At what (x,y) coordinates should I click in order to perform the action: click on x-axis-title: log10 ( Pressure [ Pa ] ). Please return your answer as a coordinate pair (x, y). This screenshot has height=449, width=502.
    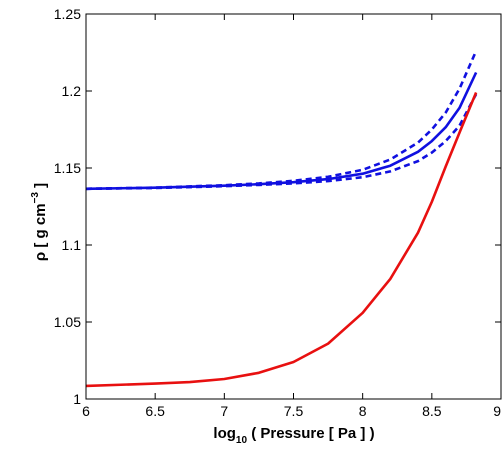
    Looking at the image, I should click on (293, 435).